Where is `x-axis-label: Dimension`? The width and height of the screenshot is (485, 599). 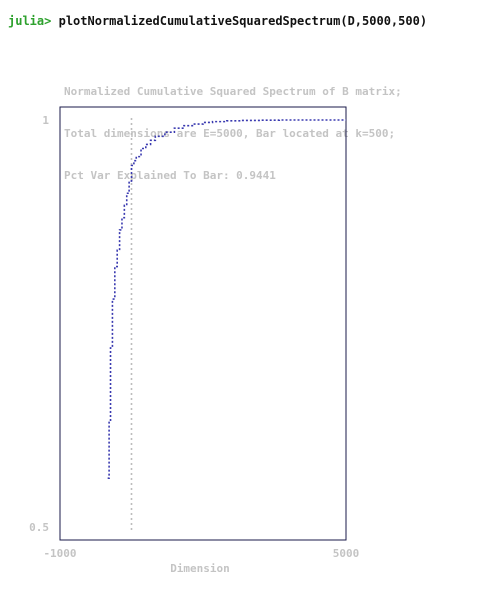 x-axis-label: Dimension is located at coordinates (200, 568).